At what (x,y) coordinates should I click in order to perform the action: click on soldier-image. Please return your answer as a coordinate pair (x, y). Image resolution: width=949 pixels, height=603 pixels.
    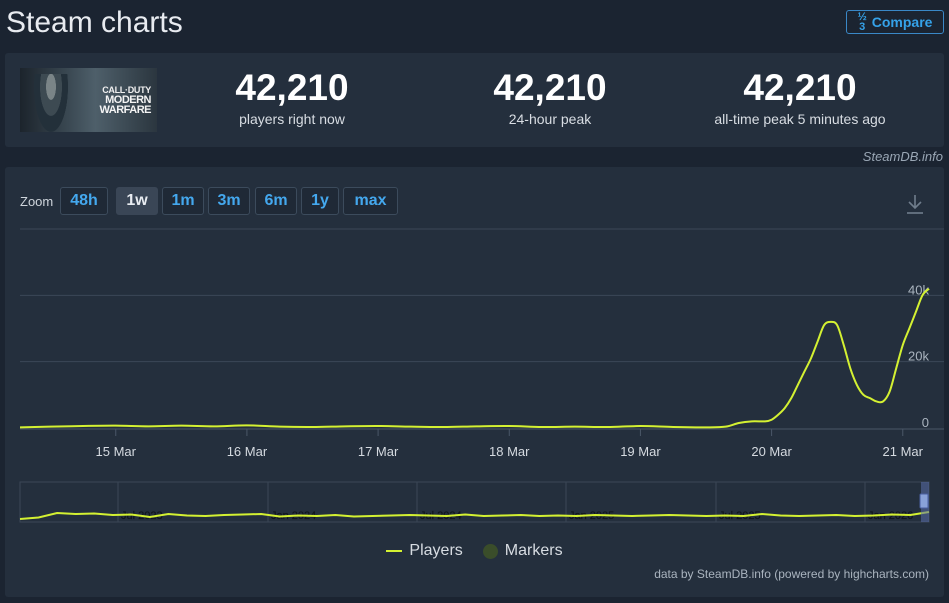
    Looking at the image, I should click on (51, 103).